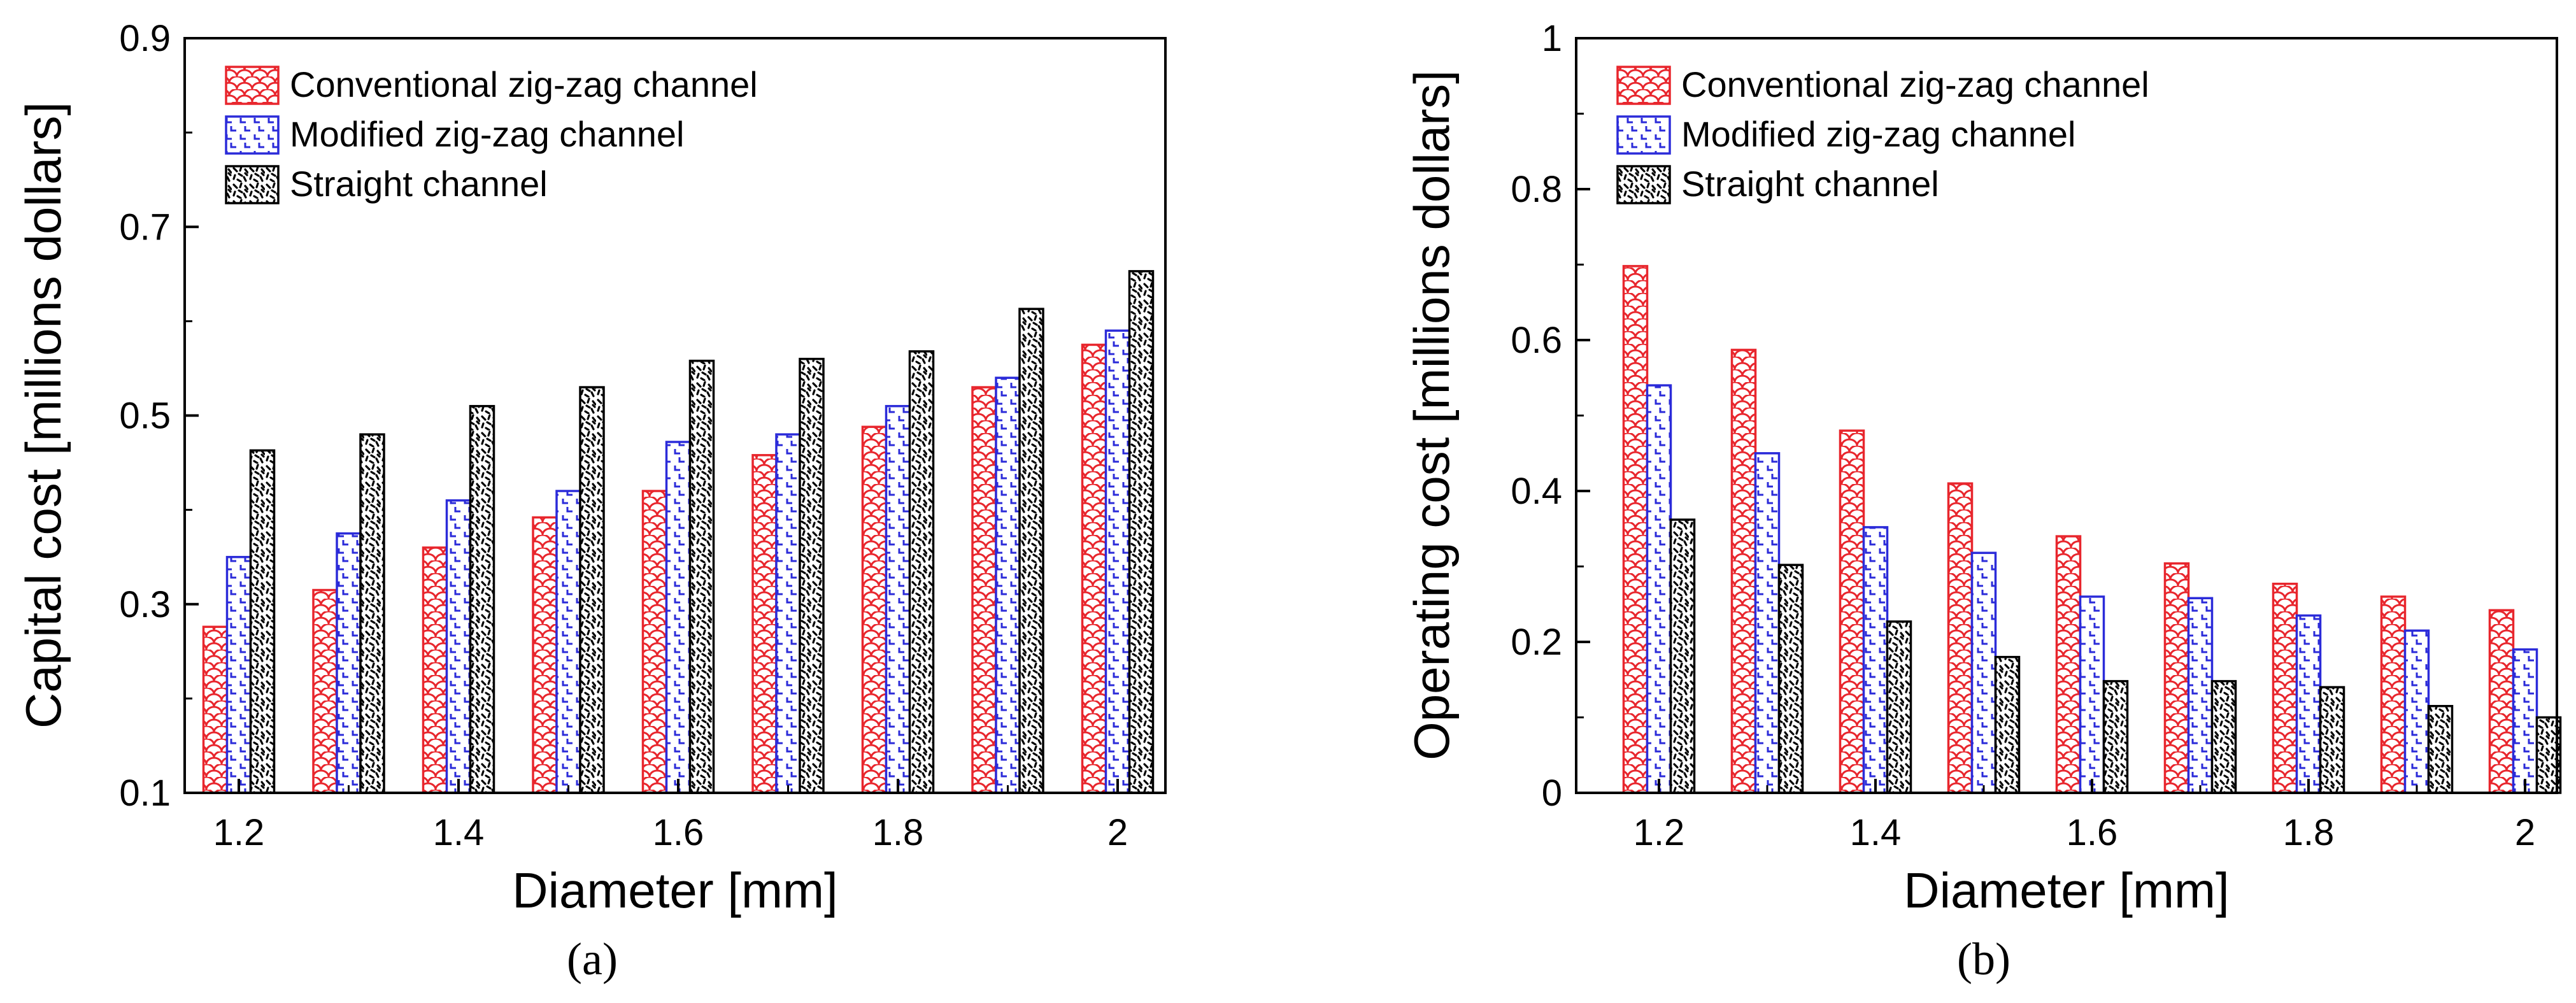 This screenshot has width=2576, height=1003. Describe the element at coordinates (145, 227) in the screenshot. I see `y-tick-label: 0.7` at that location.